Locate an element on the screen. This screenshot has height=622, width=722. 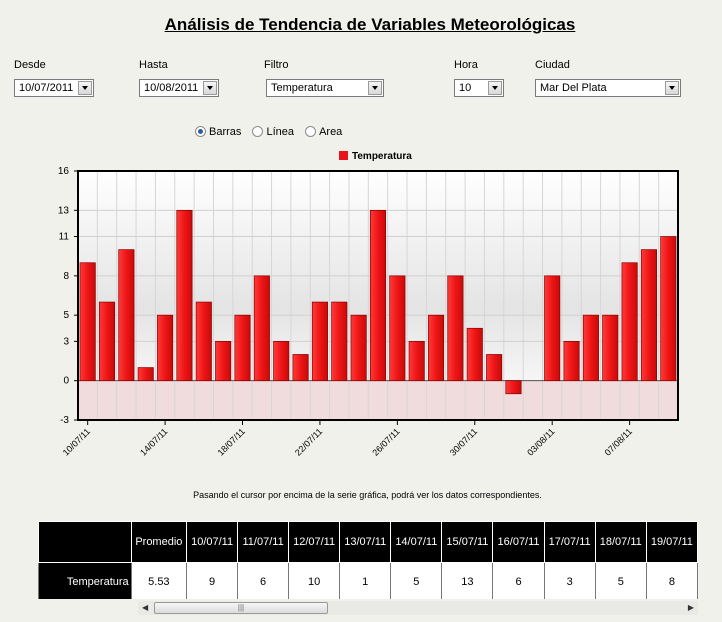
temp-cell: 10 is located at coordinates (314, 580).